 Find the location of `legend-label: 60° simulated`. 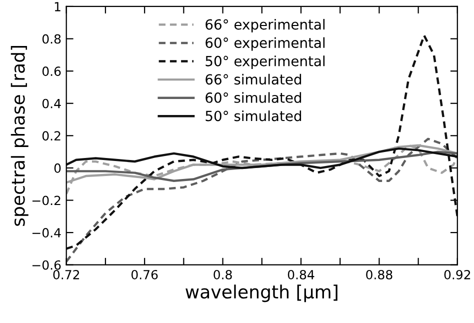

legend-label: 60° simulated is located at coordinates (254, 97).